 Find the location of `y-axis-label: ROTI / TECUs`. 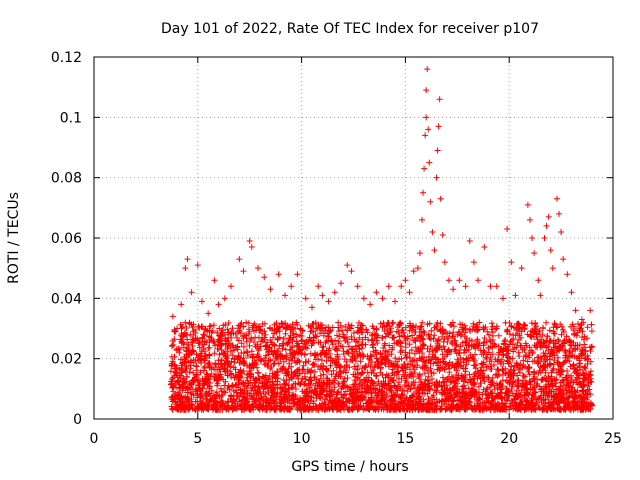

y-axis-label: ROTI / TECUs is located at coordinates (14, 238).